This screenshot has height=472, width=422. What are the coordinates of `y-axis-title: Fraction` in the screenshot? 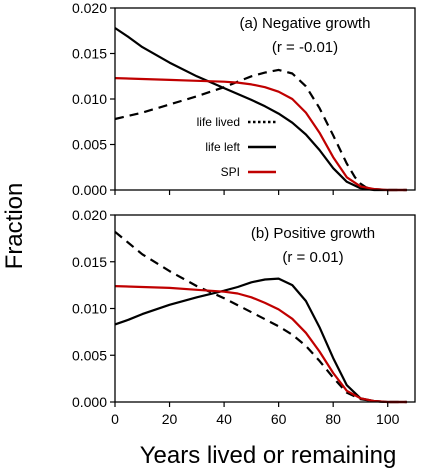 It's located at (14, 226).